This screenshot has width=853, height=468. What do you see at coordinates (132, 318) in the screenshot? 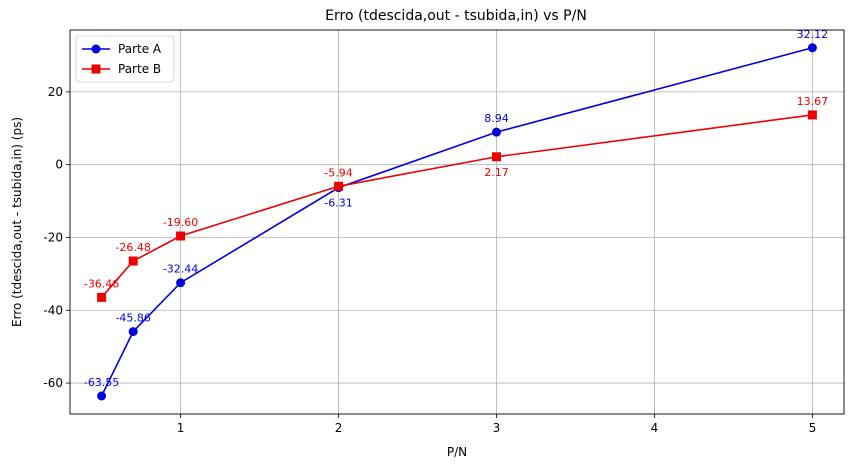
I see `parte-a-data-label: -45.86` at bounding box center [132, 318].